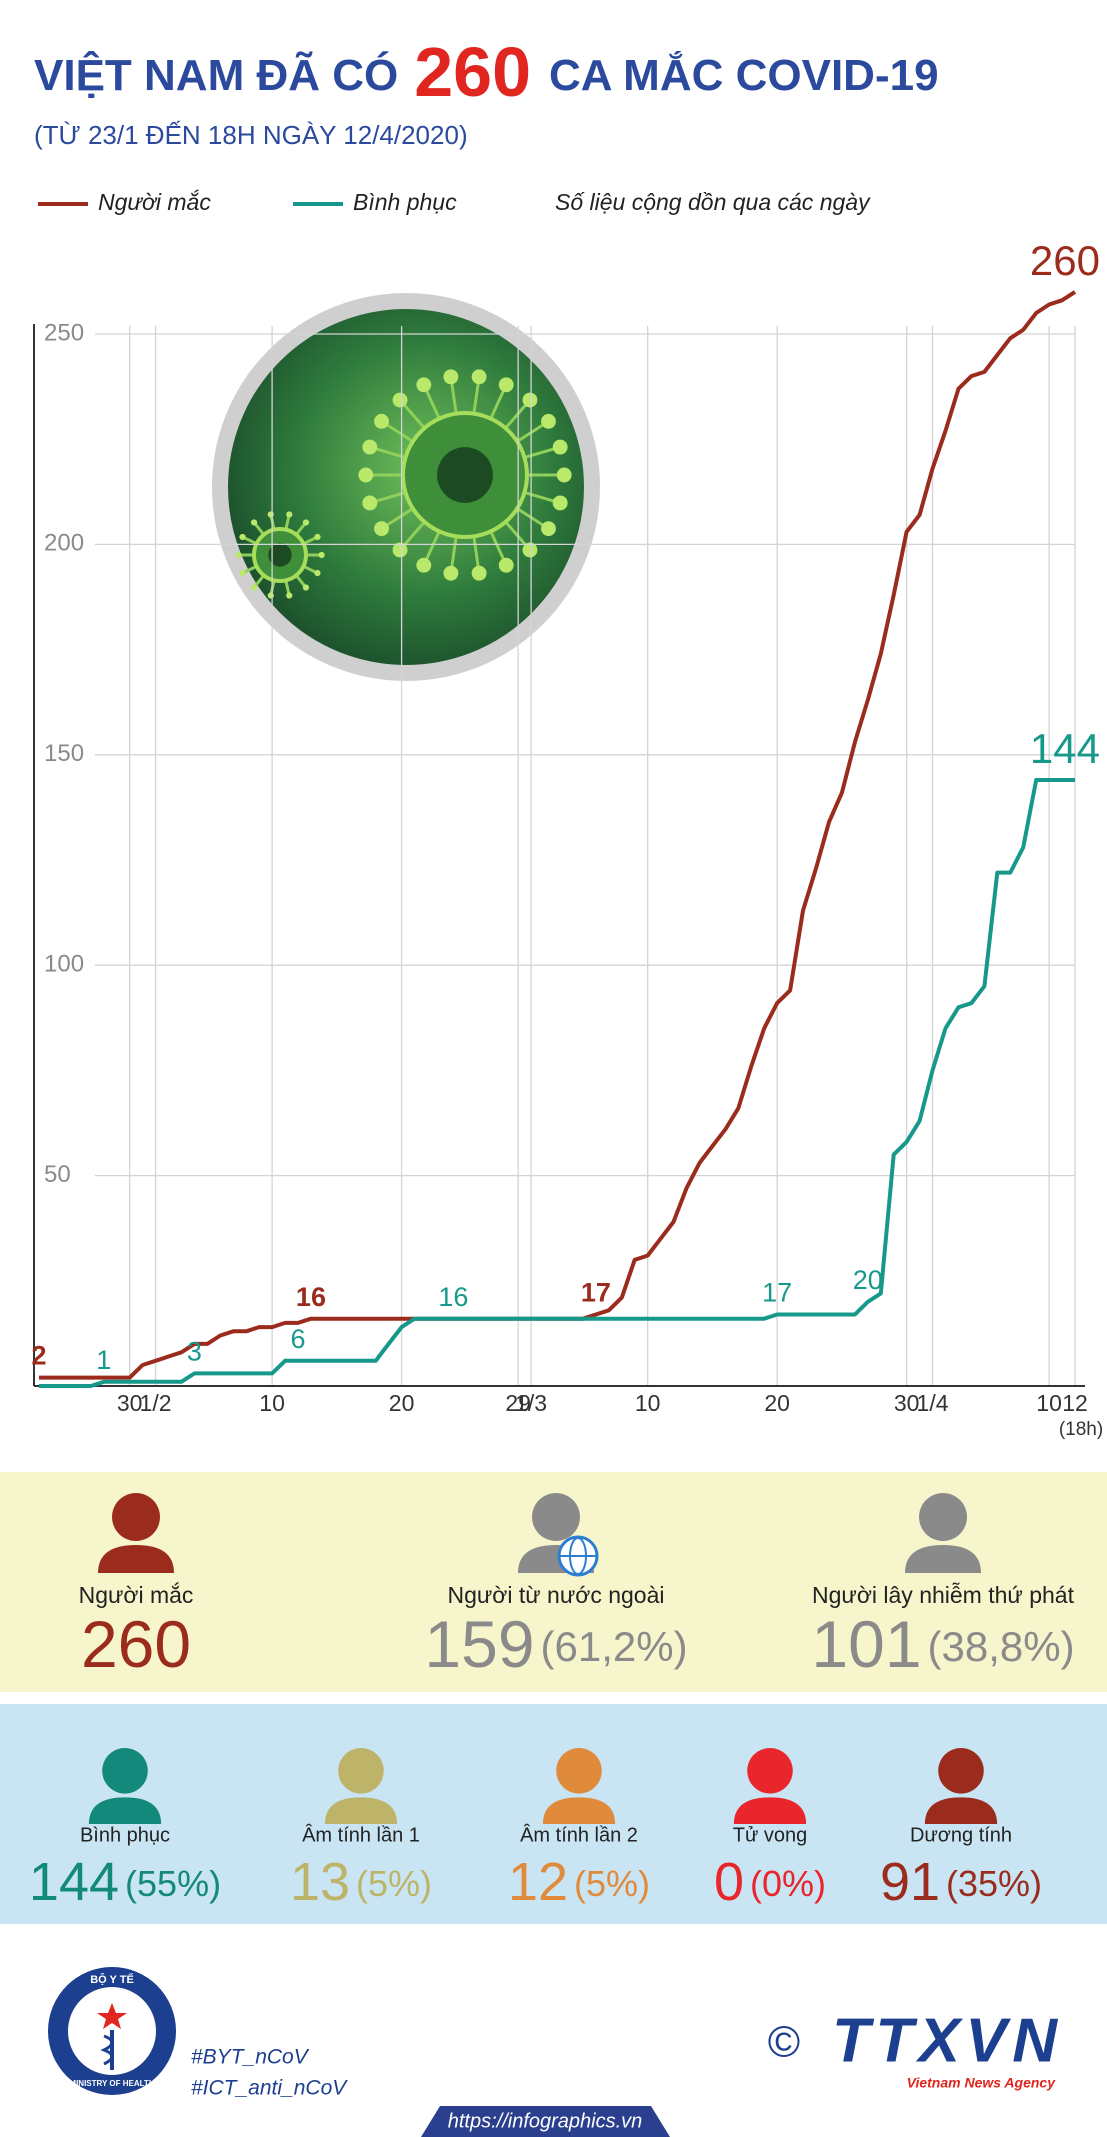 The width and height of the screenshot is (1107, 2137). Describe the element at coordinates (518, 1403) in the screenshot. I see `x-tick-label: 29` at that location.